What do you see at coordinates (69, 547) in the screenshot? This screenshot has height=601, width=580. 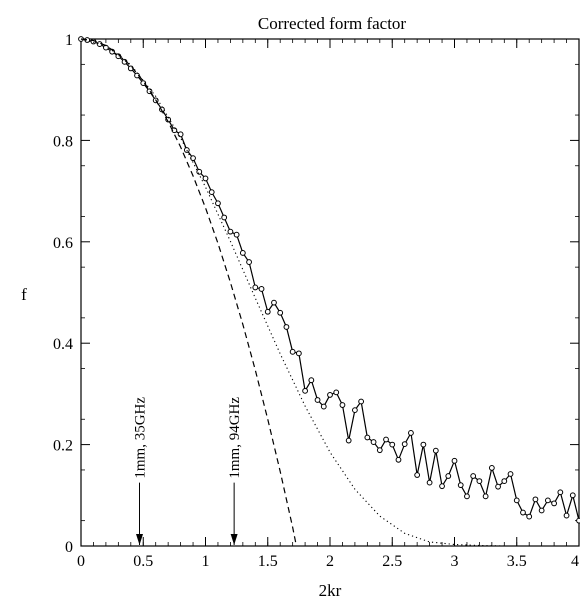 I see `y-tick-label-0: 0` at bounding box center [69, 547].